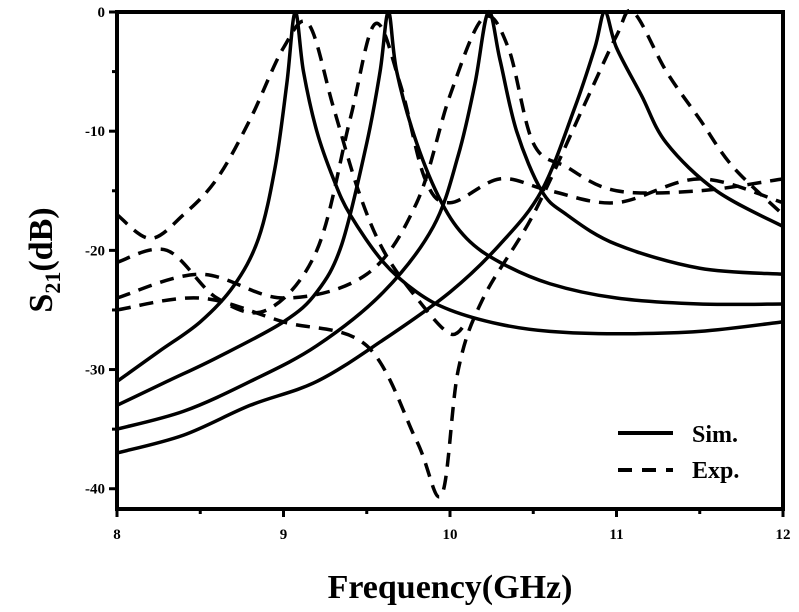 The width and height of the screenshot is (799, 612). I want to click on y-tick-label: -20, so click(95, 251).